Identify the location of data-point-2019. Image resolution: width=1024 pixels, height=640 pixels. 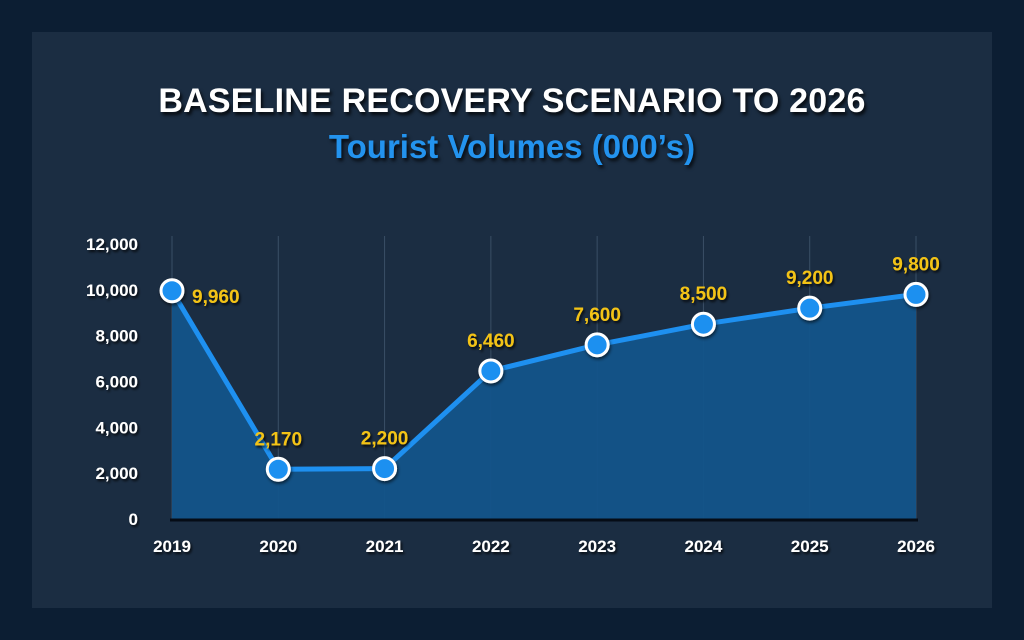
(172, 291).